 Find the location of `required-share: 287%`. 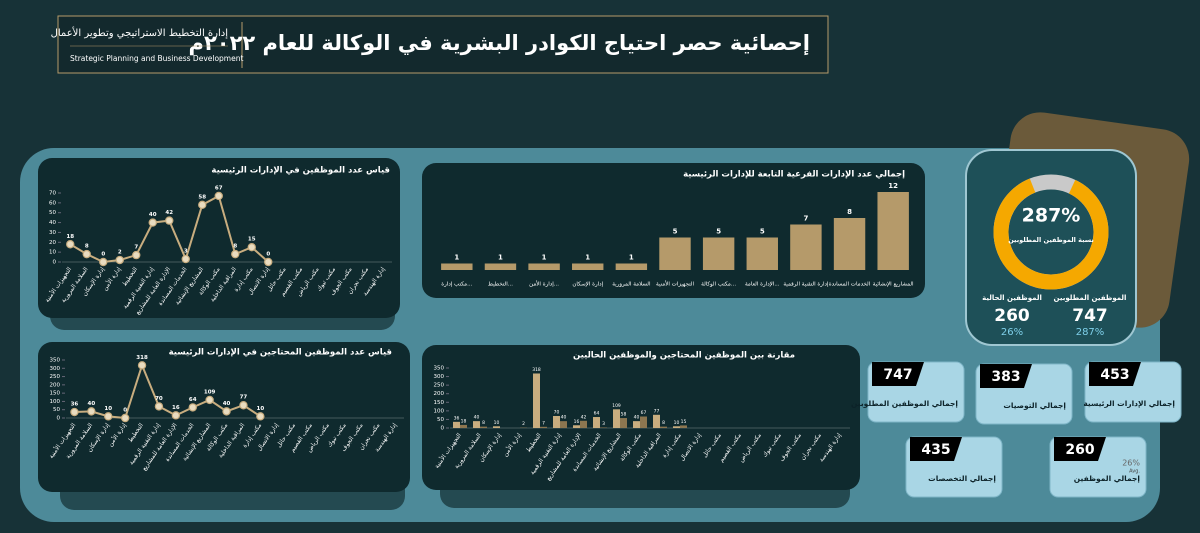

required-share: 287% is located at coordinates (1090, 332).